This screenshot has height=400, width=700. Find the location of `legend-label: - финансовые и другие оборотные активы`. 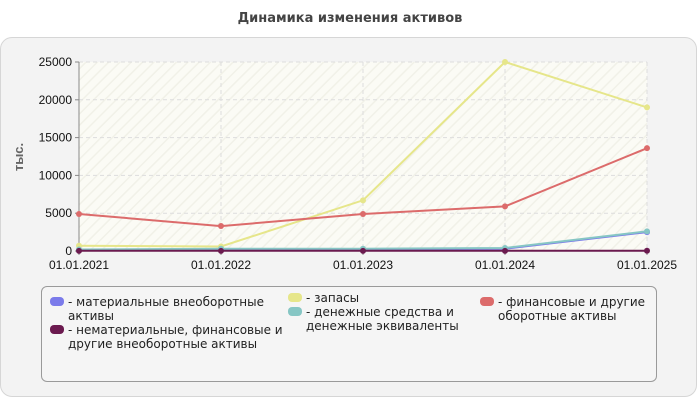

legend-label: - финансовые и другие оборотные активы is located at coordinates (572, 309).